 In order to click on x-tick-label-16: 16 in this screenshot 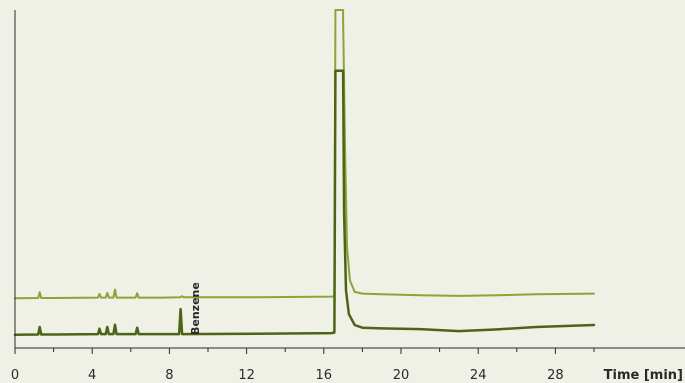, I will do `click(324, 375)`.